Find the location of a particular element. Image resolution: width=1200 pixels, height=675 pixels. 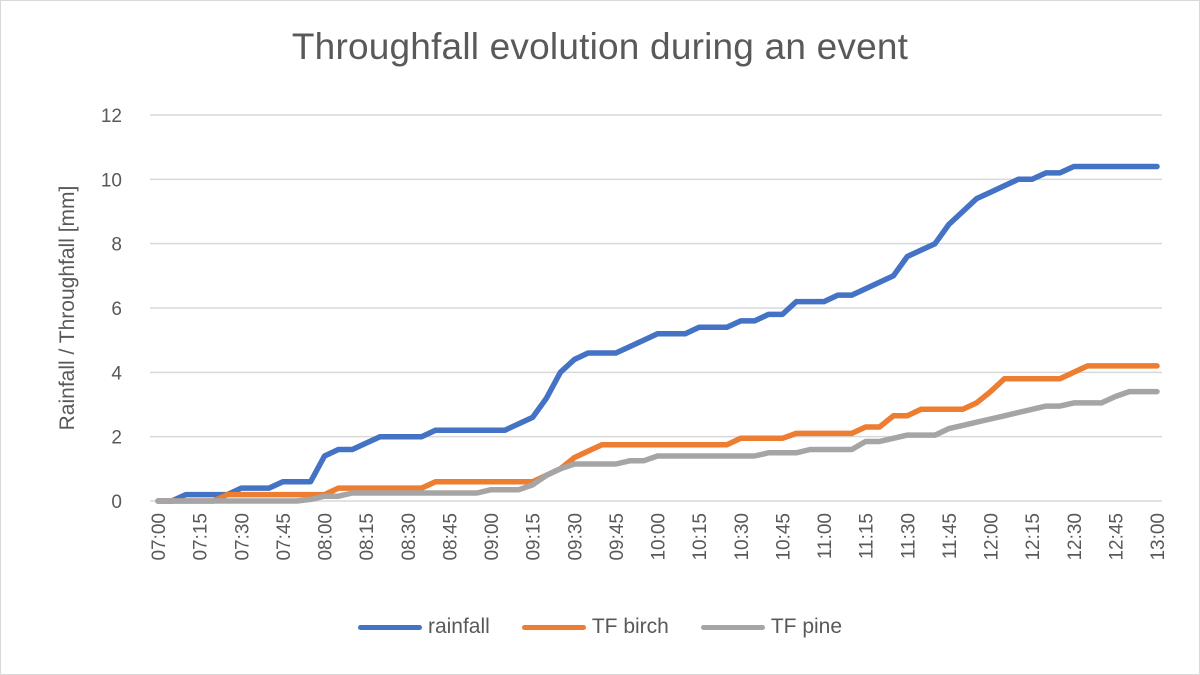

x-tick-label: 09:15 is located at coordinates (534, 537).